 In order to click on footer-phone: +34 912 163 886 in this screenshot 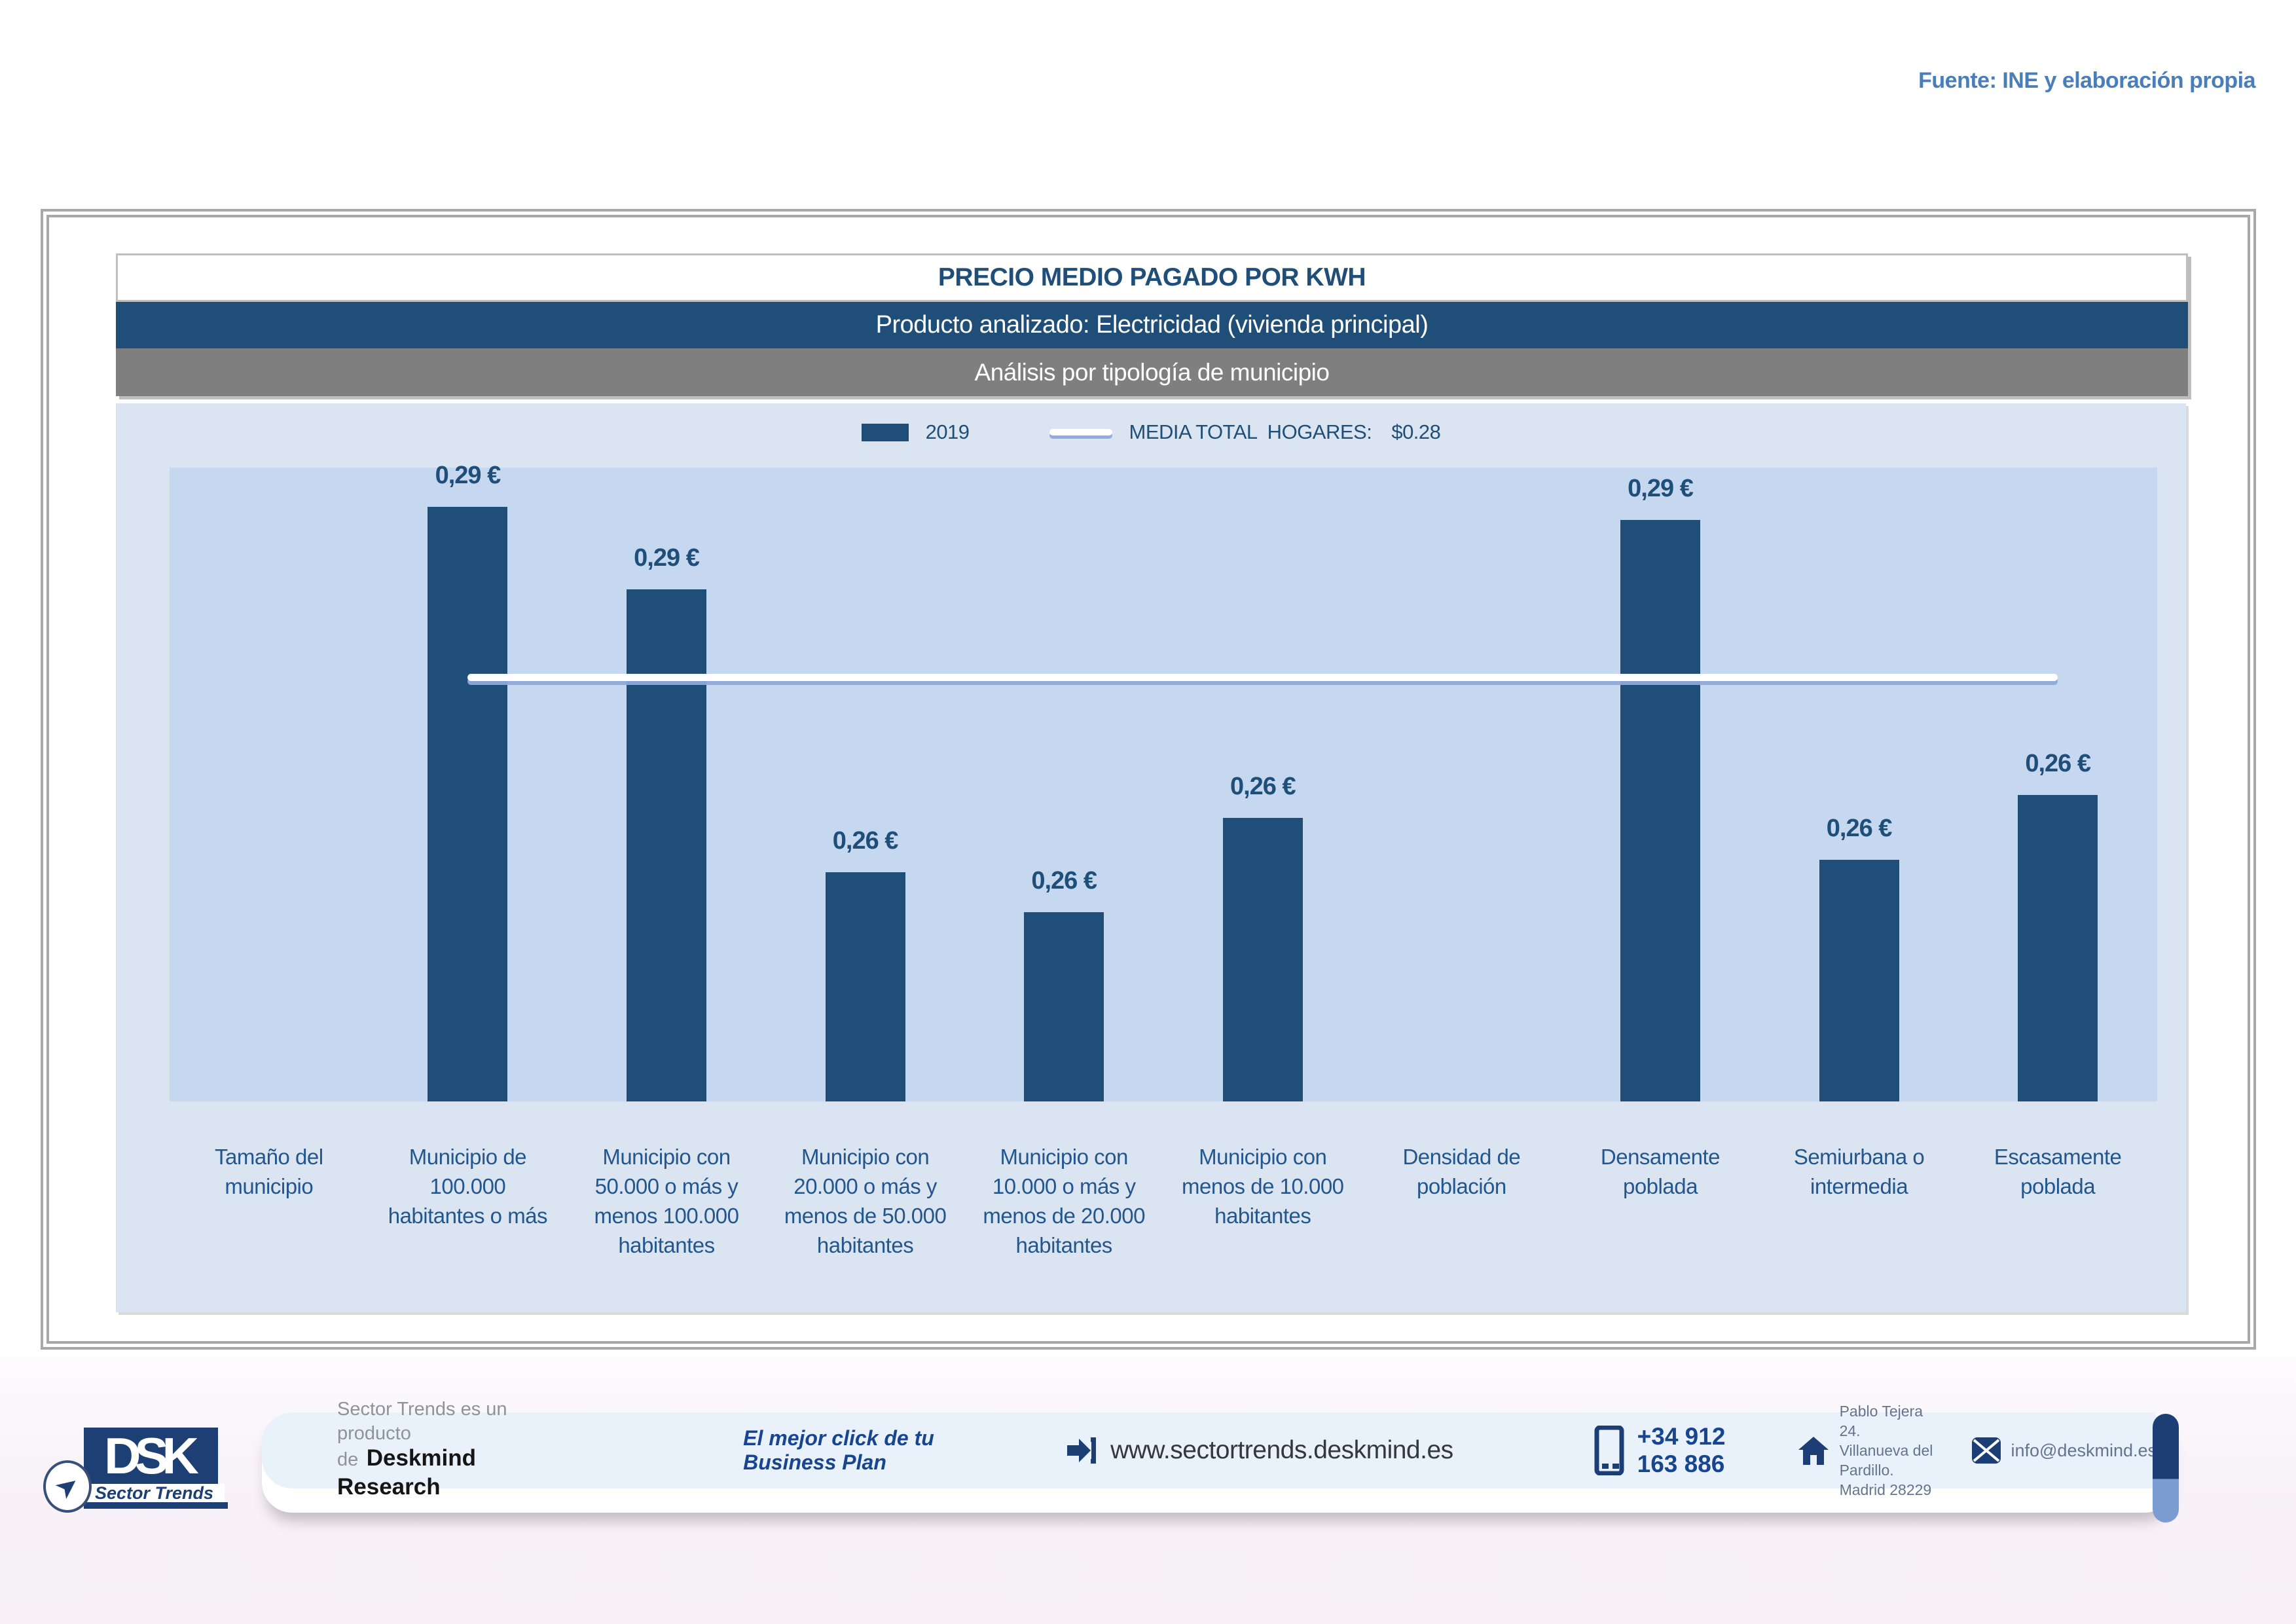, I will do `click(1681, 1450)`.